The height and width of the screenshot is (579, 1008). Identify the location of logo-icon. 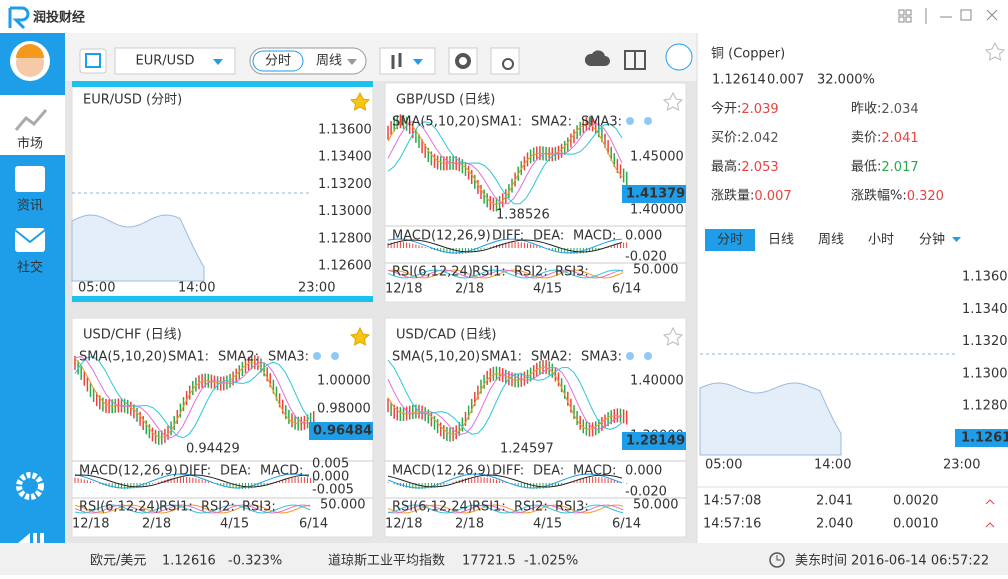
(19, 18).